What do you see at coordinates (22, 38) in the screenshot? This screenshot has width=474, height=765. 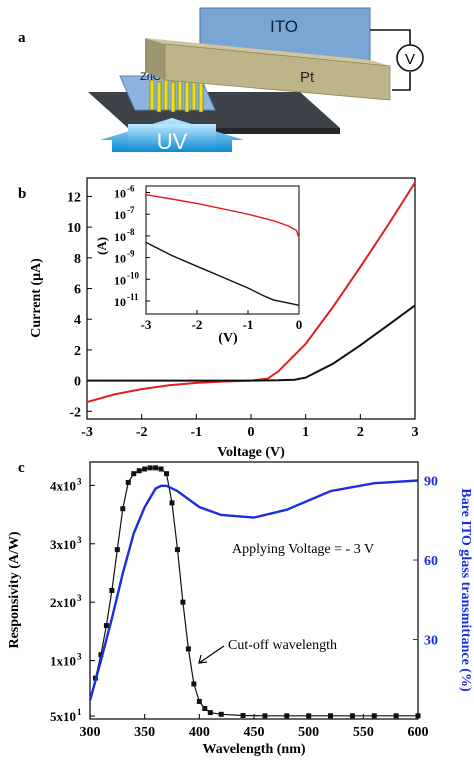 I see `panel-a-label: a` at bounding box center [22, 38].